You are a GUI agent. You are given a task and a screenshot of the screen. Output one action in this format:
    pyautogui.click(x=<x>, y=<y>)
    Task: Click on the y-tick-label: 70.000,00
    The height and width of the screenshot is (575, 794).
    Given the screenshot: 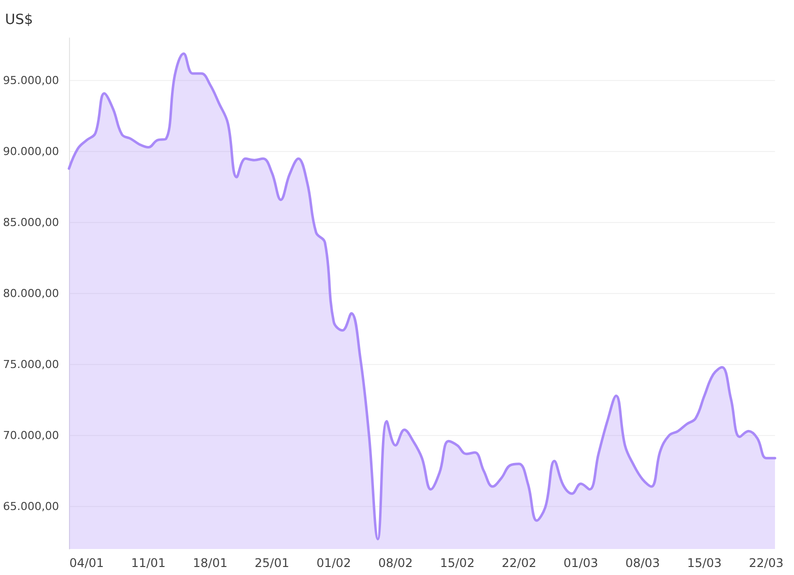 What is the action you would take?
    pyautogui.click(x=31, y=435)
    